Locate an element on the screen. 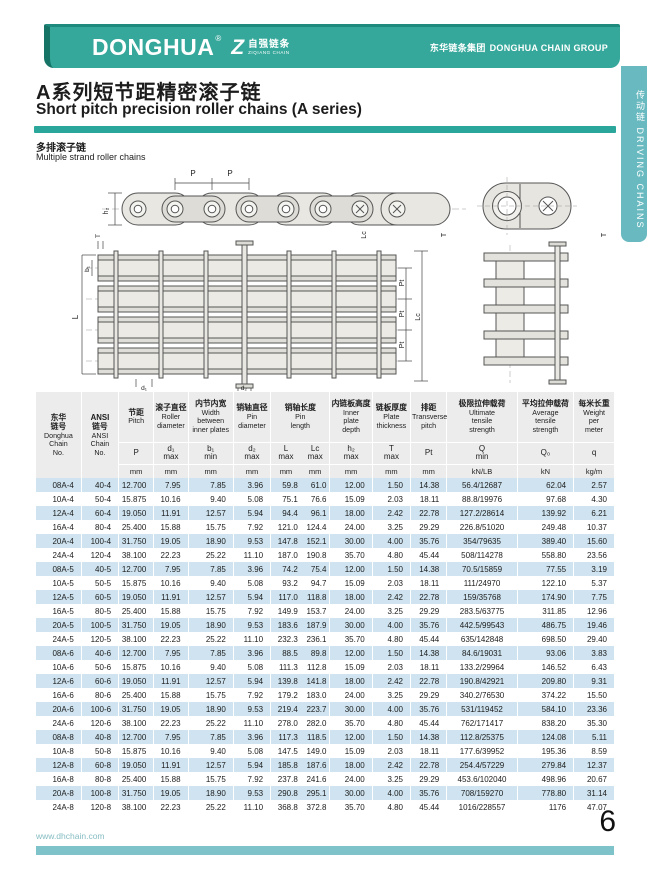 Image resolution: width=650 pixels, height=882 pixels. cell: 2.57 is located at coordinates (593, 485).